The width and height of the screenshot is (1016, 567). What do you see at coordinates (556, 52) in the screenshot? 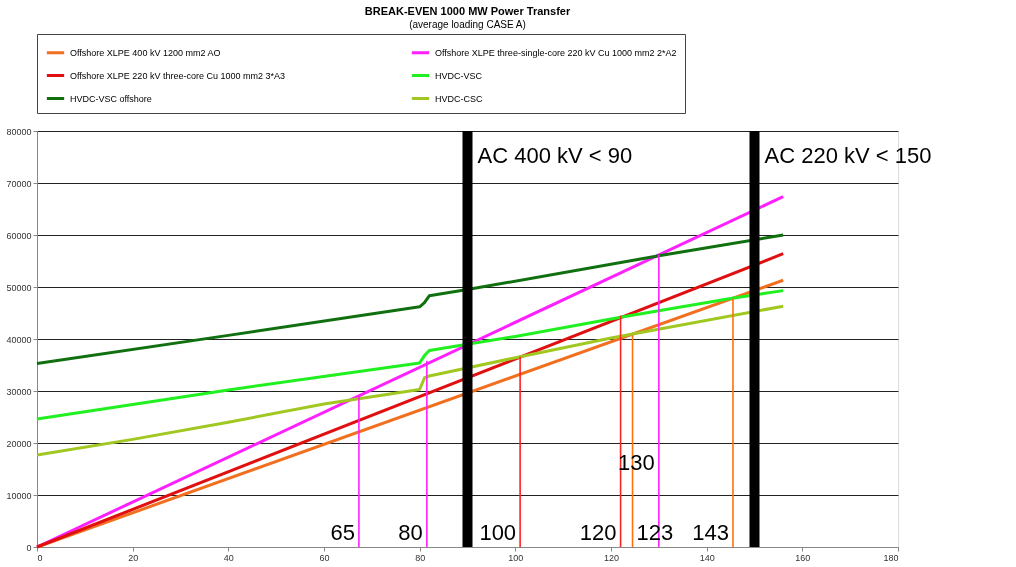
I see `legend-label: Offshore XLPE three-single-core 220 kV Cu 1000 mm2 2*A2` at bounding box center [556, 52].